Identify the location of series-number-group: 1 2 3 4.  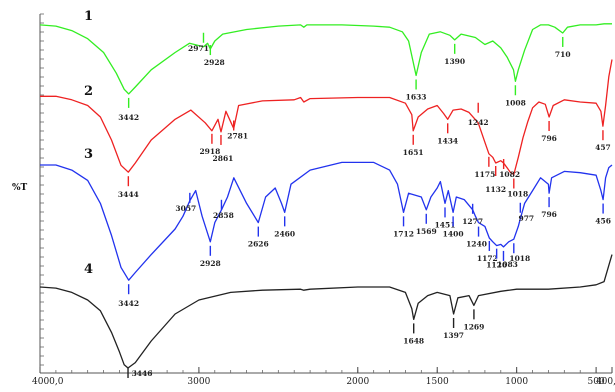
(88, 143).